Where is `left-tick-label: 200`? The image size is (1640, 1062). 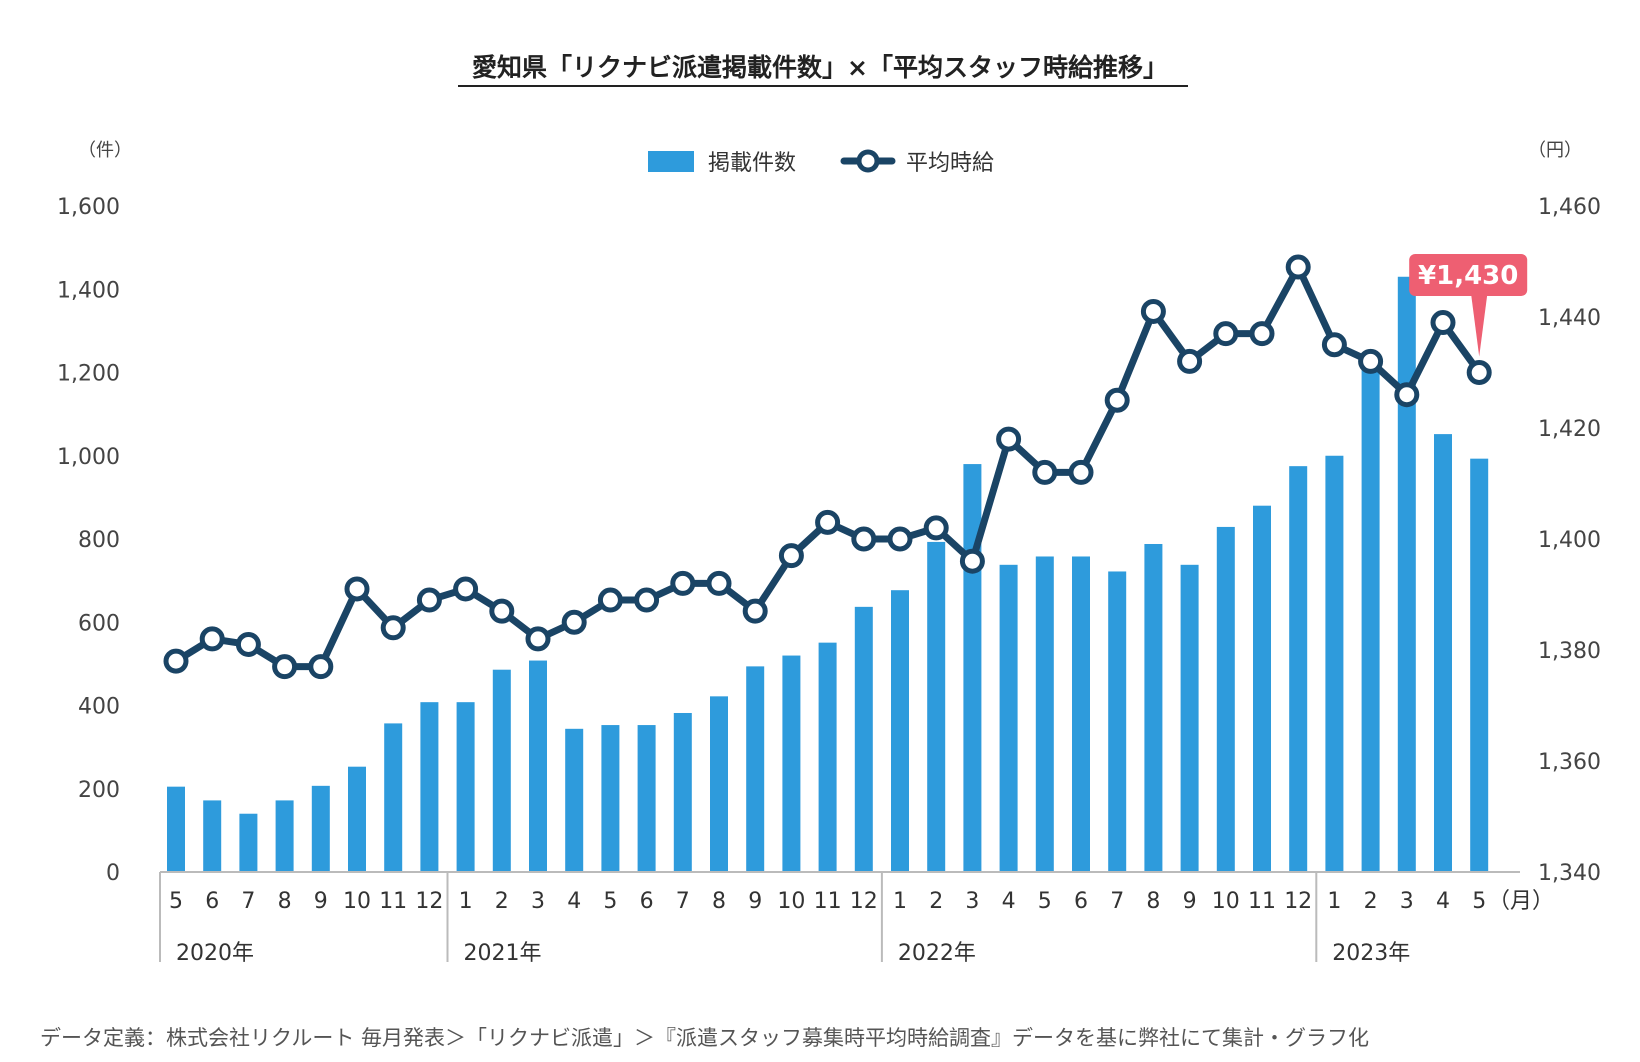
left-tick-label: 200 is located at coordinates (99, 790).